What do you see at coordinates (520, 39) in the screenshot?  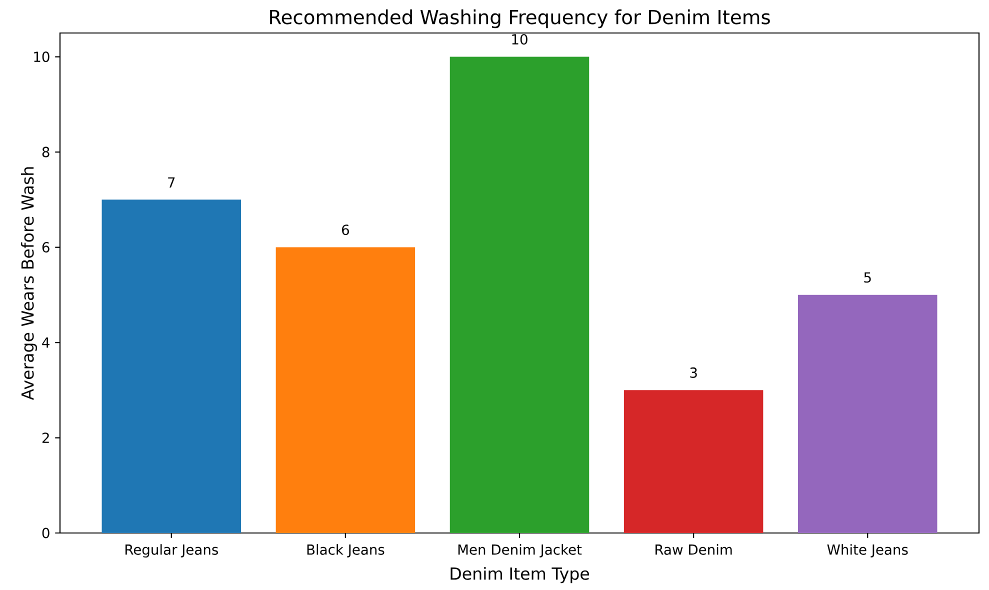 I see `data-label: 10` at bounding box center [520, 39].